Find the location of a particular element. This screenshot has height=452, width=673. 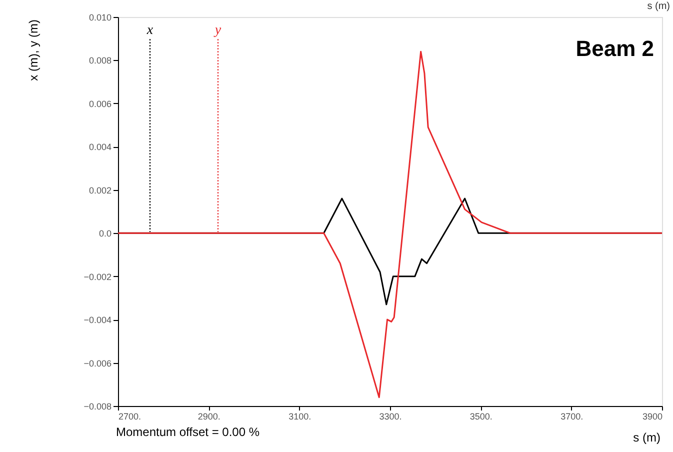

x-tick-label: 2700. is located at coordinates (130, 417).